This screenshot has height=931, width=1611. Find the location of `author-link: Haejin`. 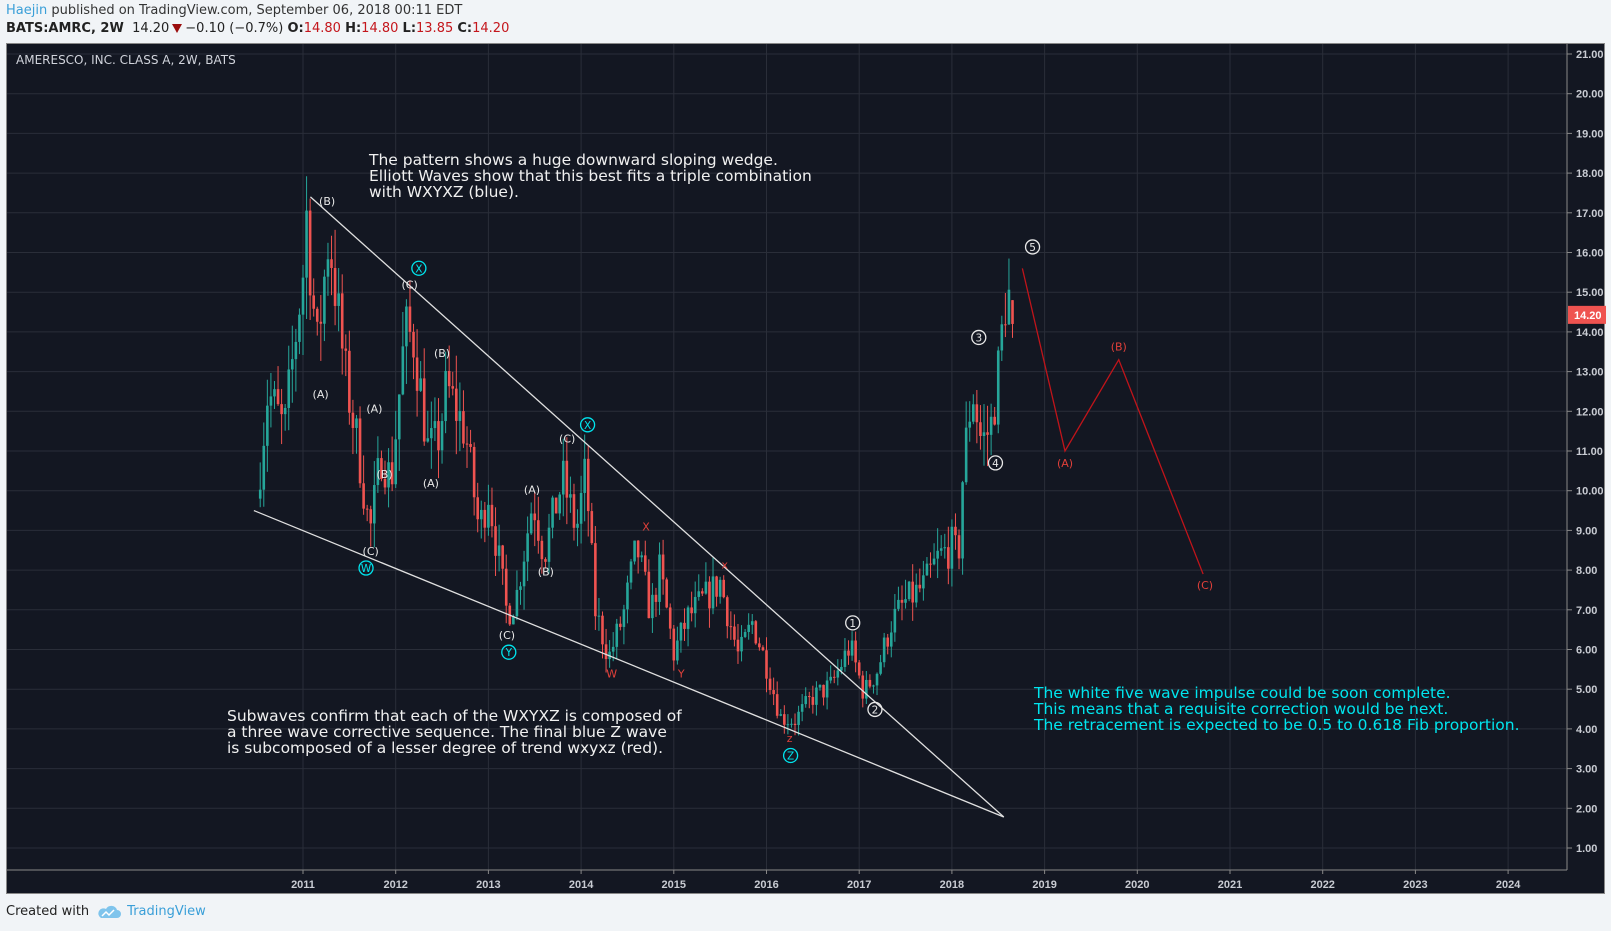

author-link: Haejin is located at coordinates (27, 10).